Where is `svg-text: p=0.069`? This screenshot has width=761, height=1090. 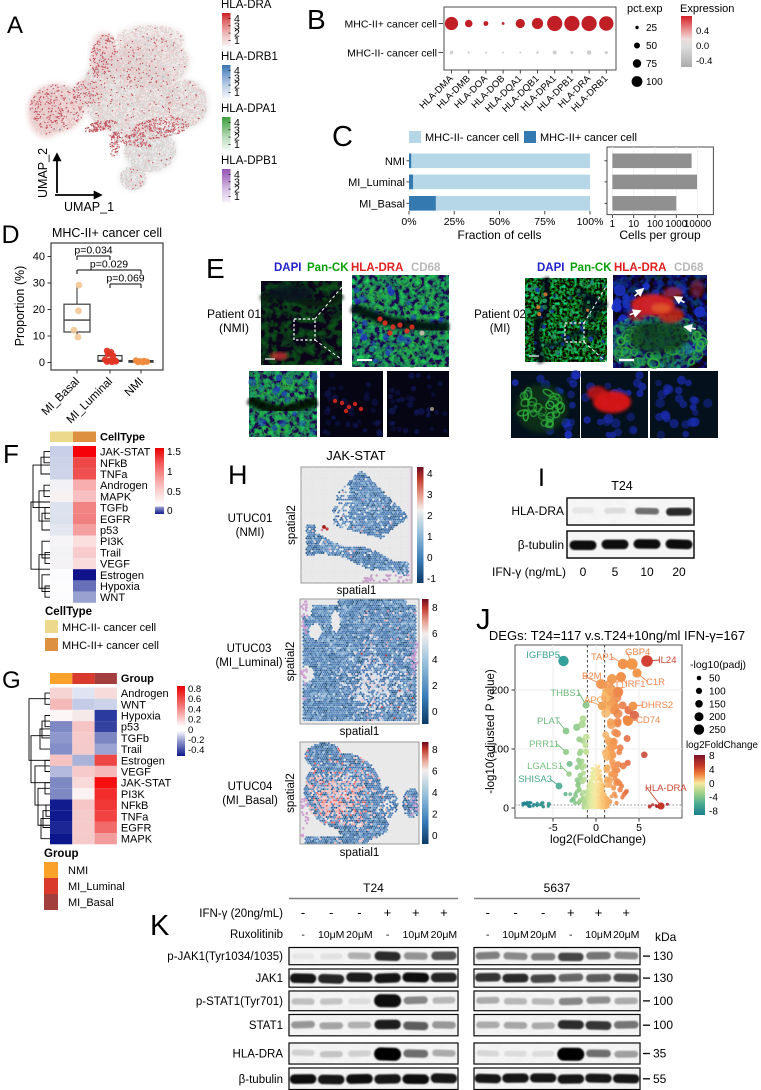 svg-text: p=0.069 is located at coordinates (125, 279).